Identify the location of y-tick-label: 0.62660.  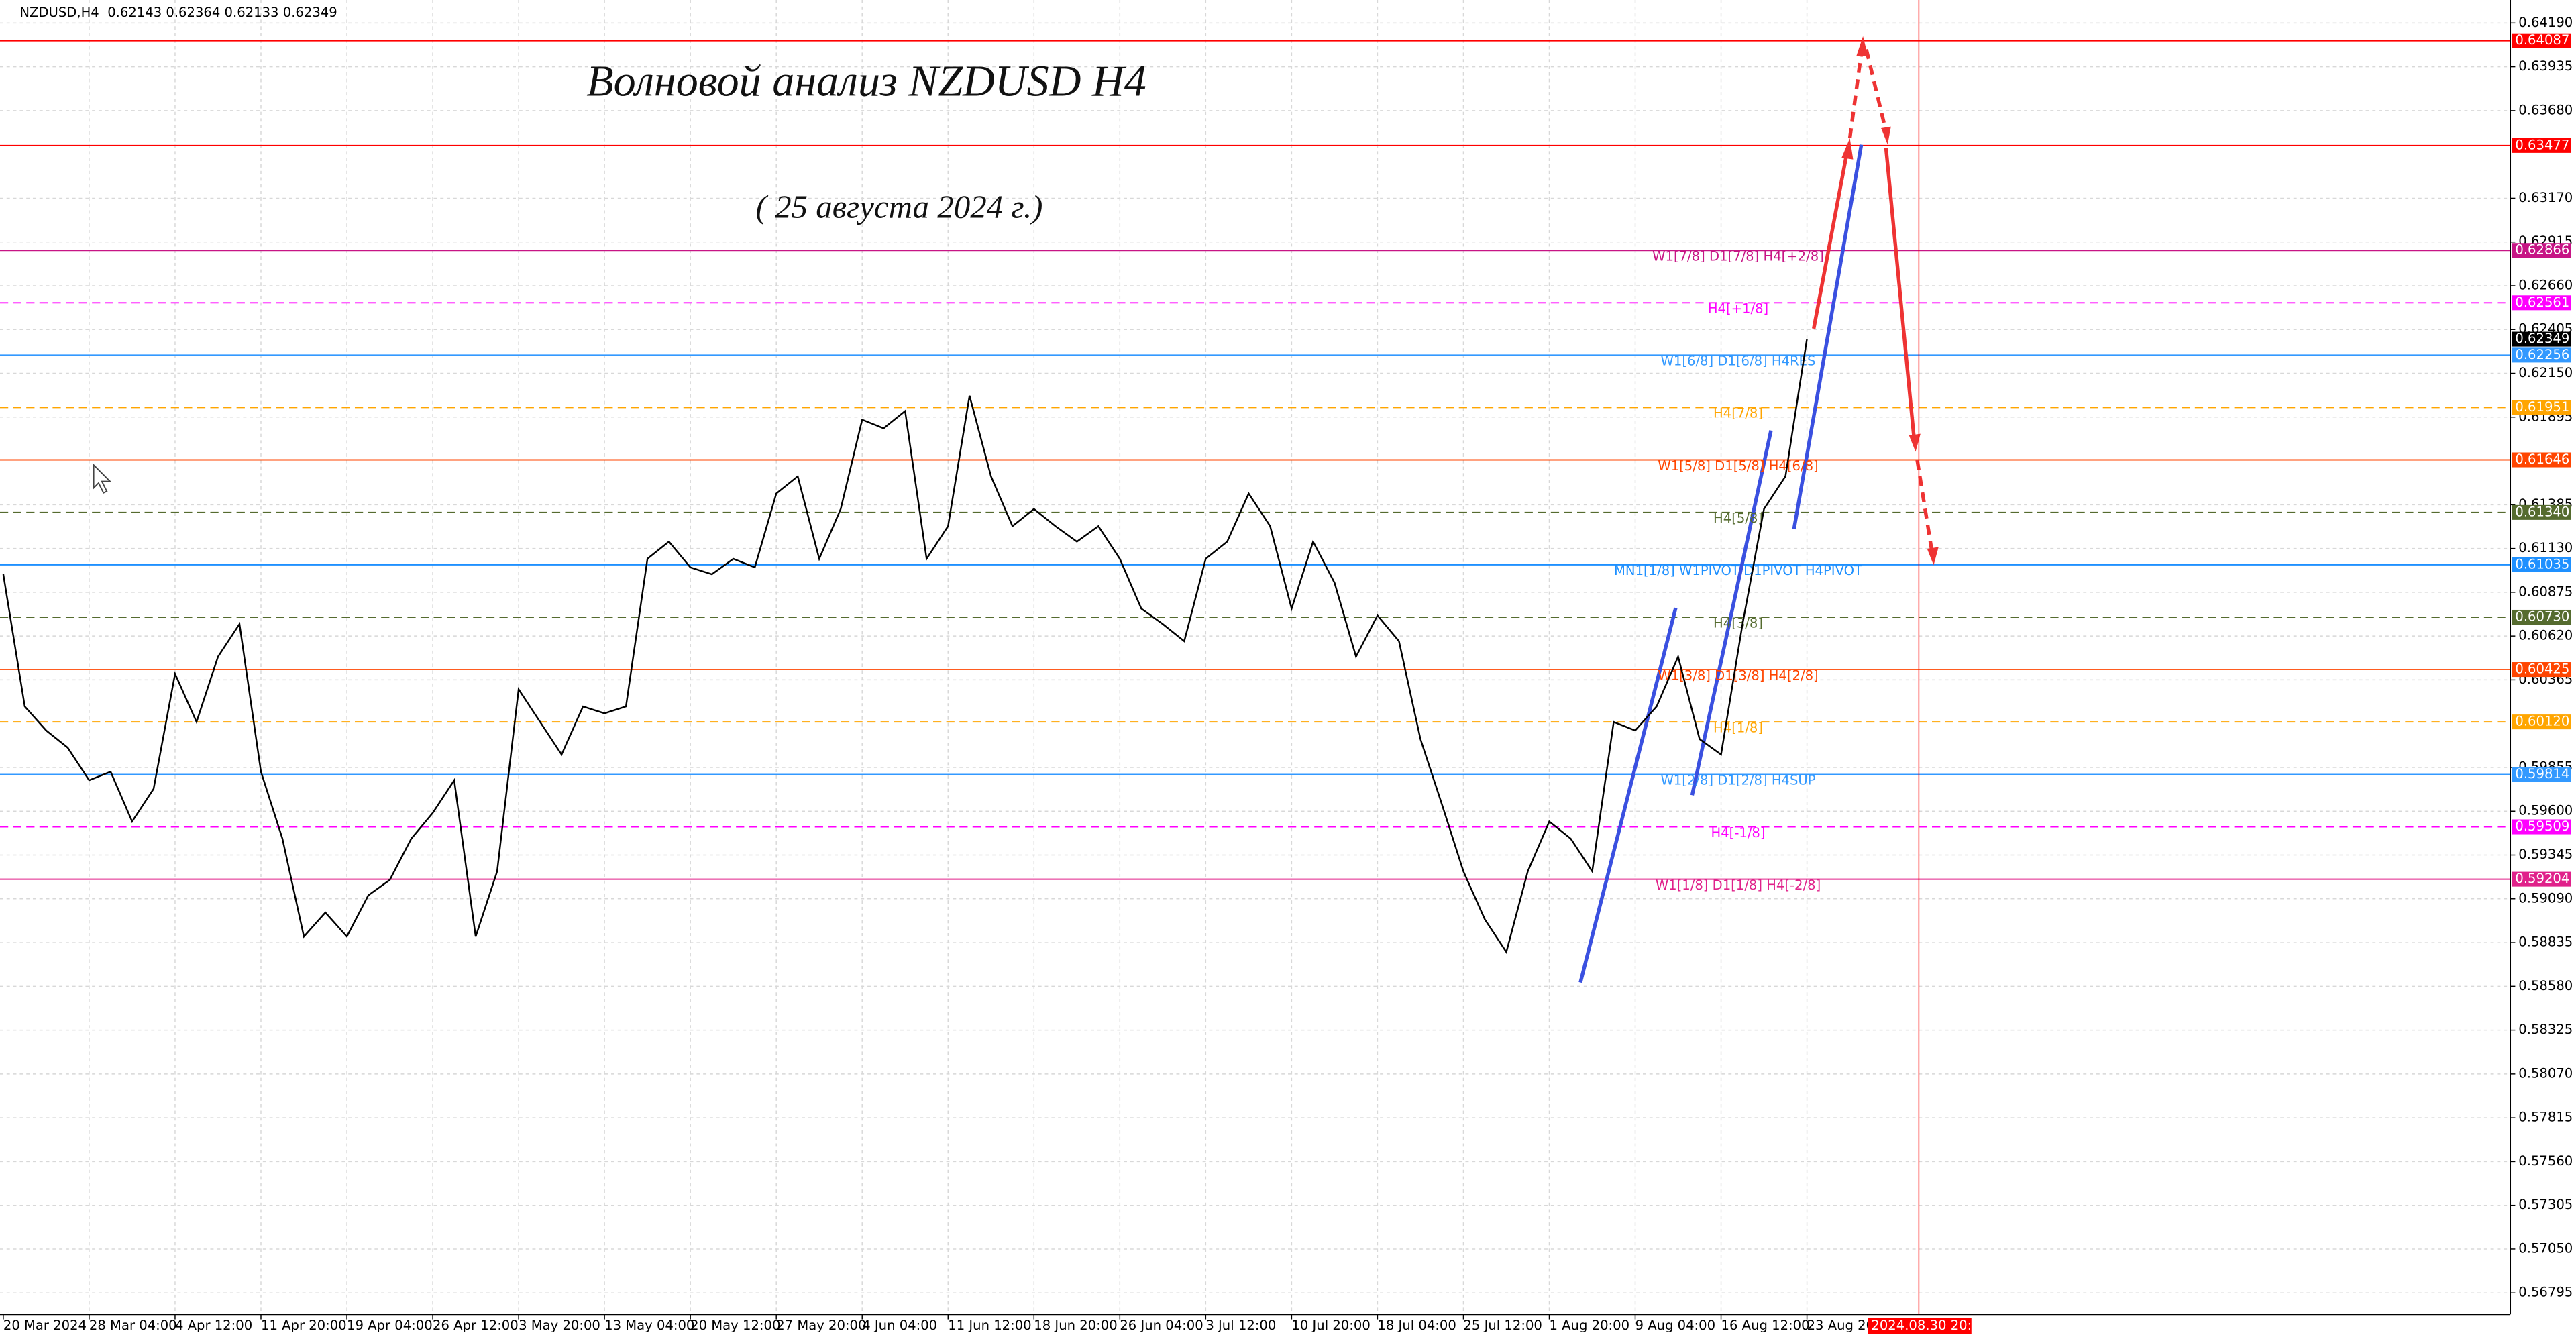
(2545, 284).